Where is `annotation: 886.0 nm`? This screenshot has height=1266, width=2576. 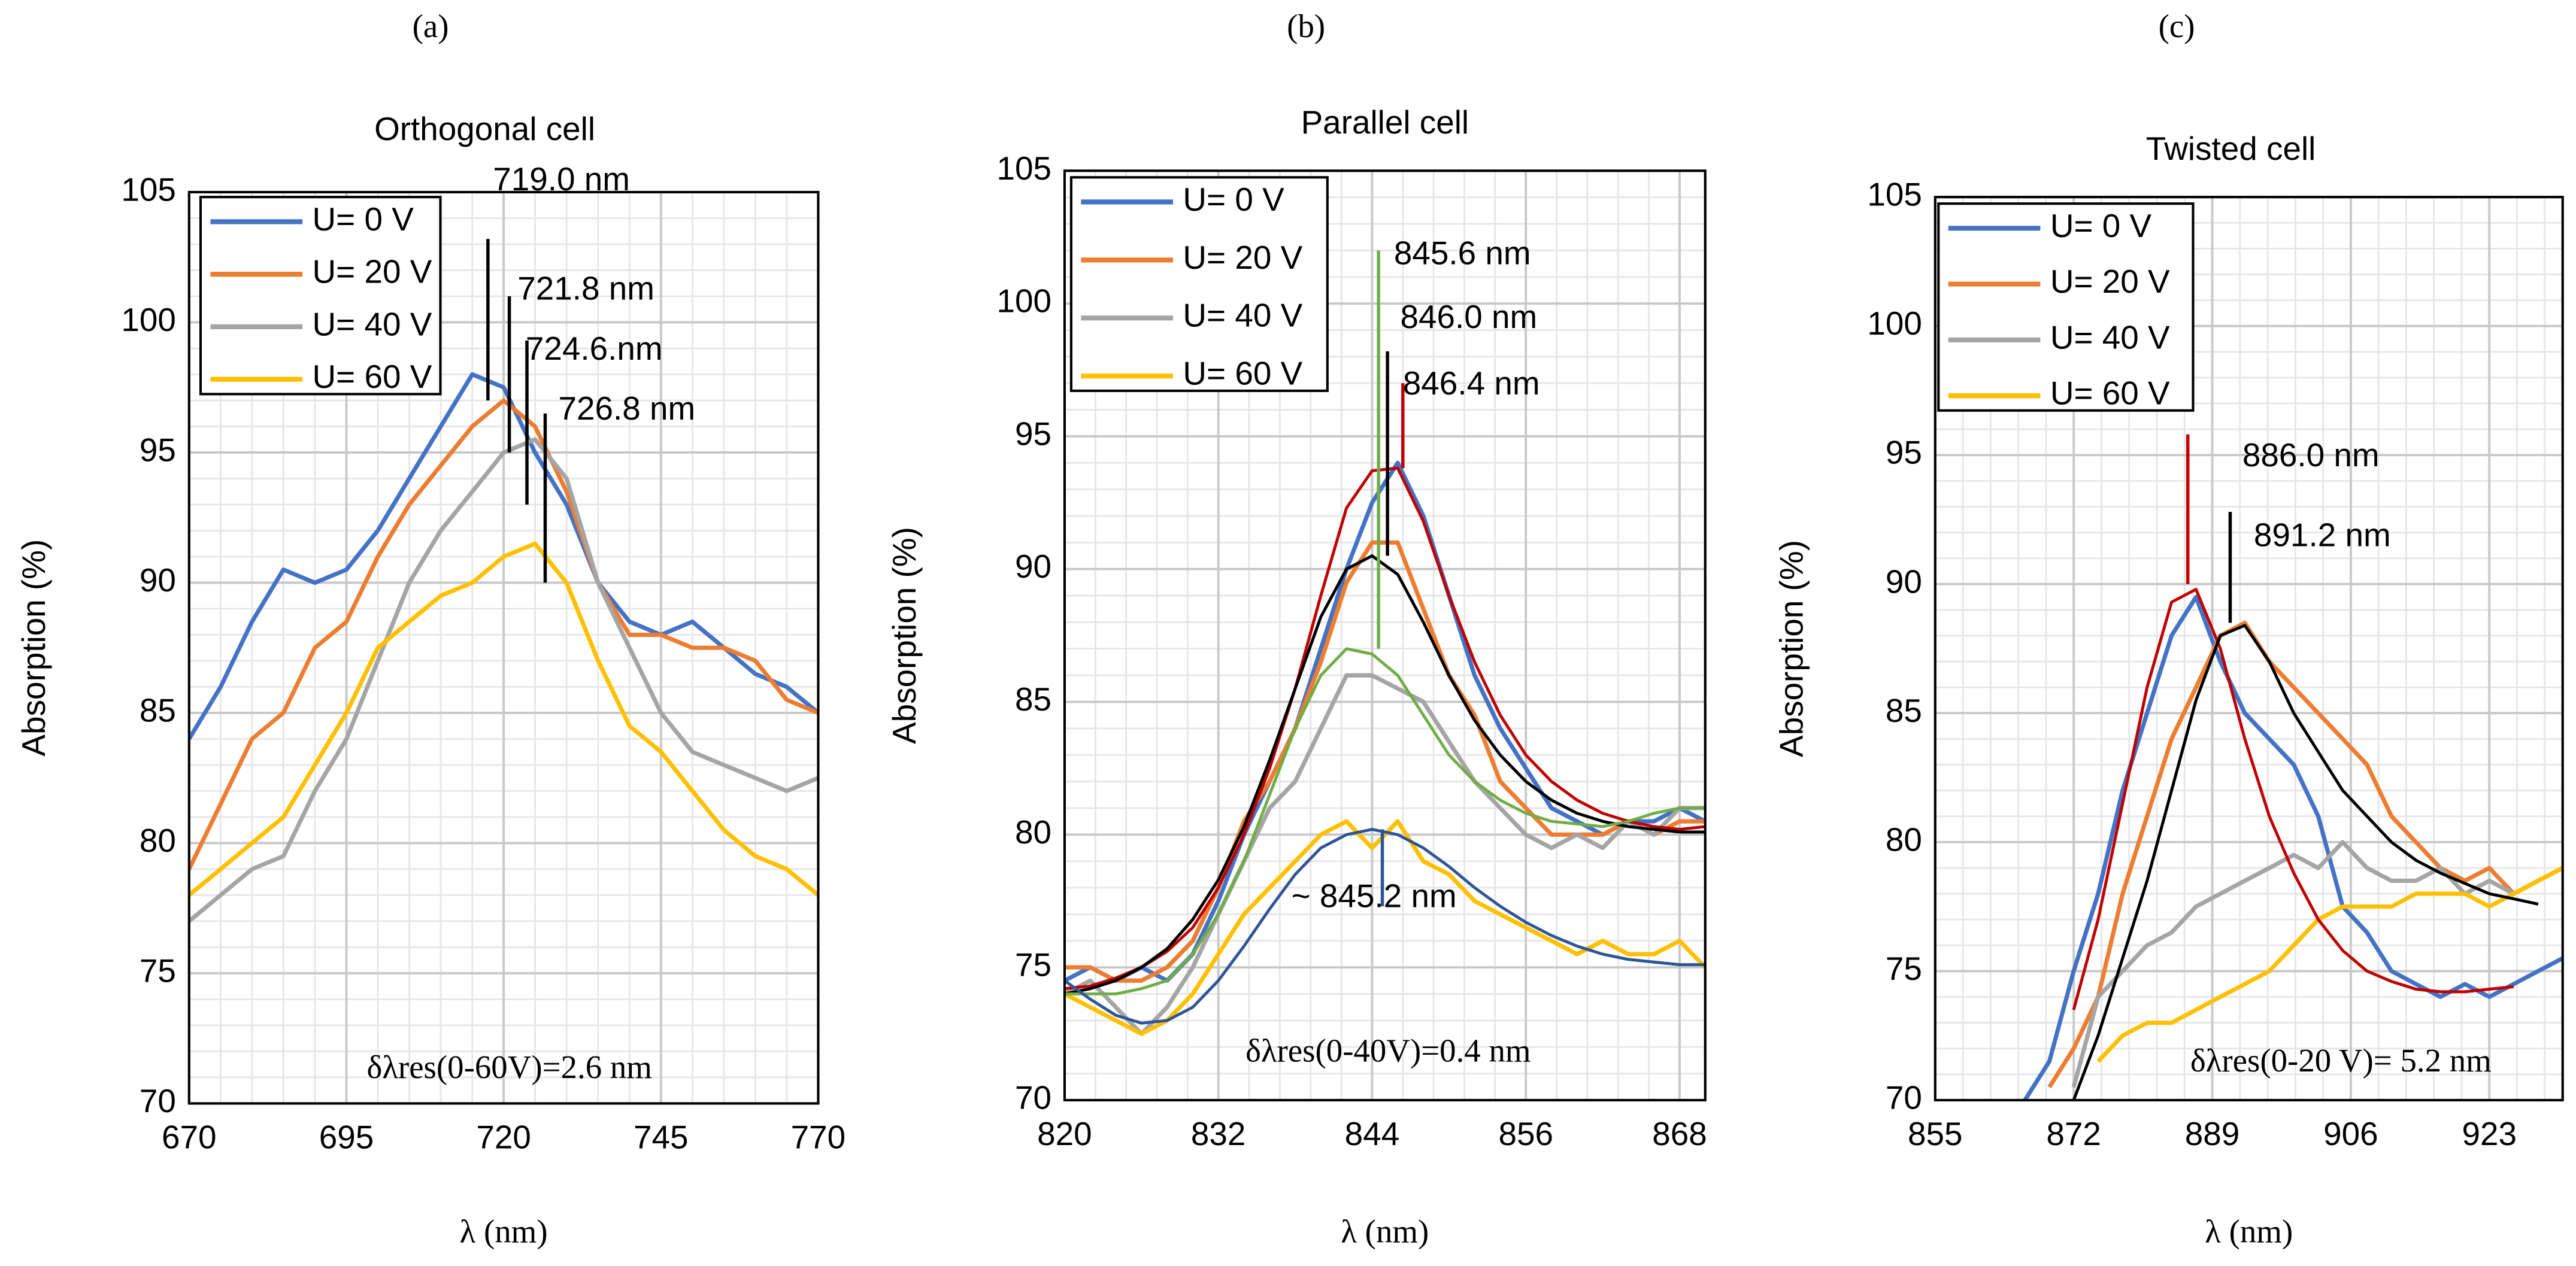 annotation: 886.0 nm is located at coordinates (2311, 454).